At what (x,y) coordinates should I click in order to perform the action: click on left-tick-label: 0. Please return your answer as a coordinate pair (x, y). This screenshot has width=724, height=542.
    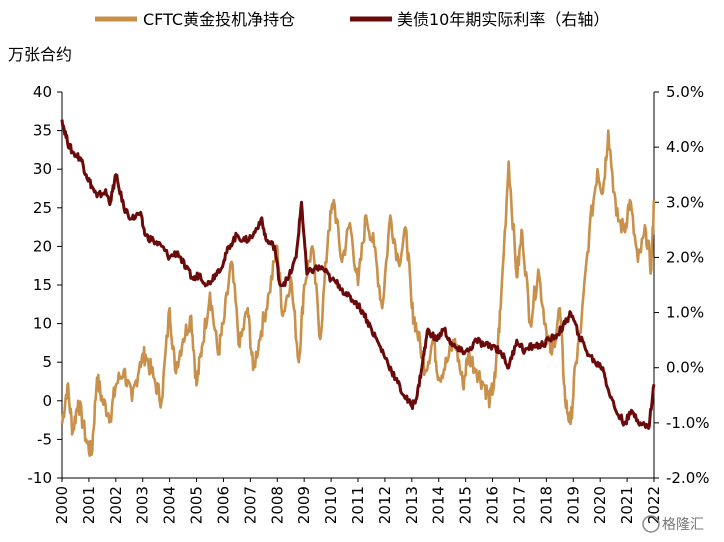
    Looking at the image, I should click on (47, 401).